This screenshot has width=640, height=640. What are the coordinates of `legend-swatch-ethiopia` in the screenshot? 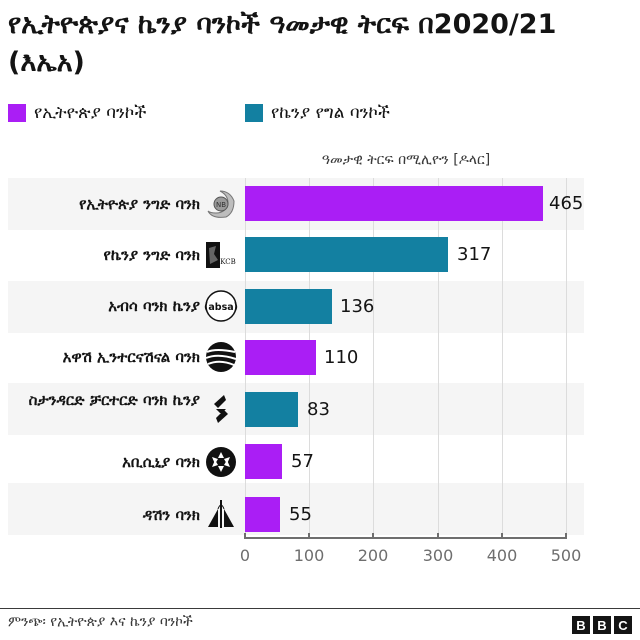 It's located at (17, 113).